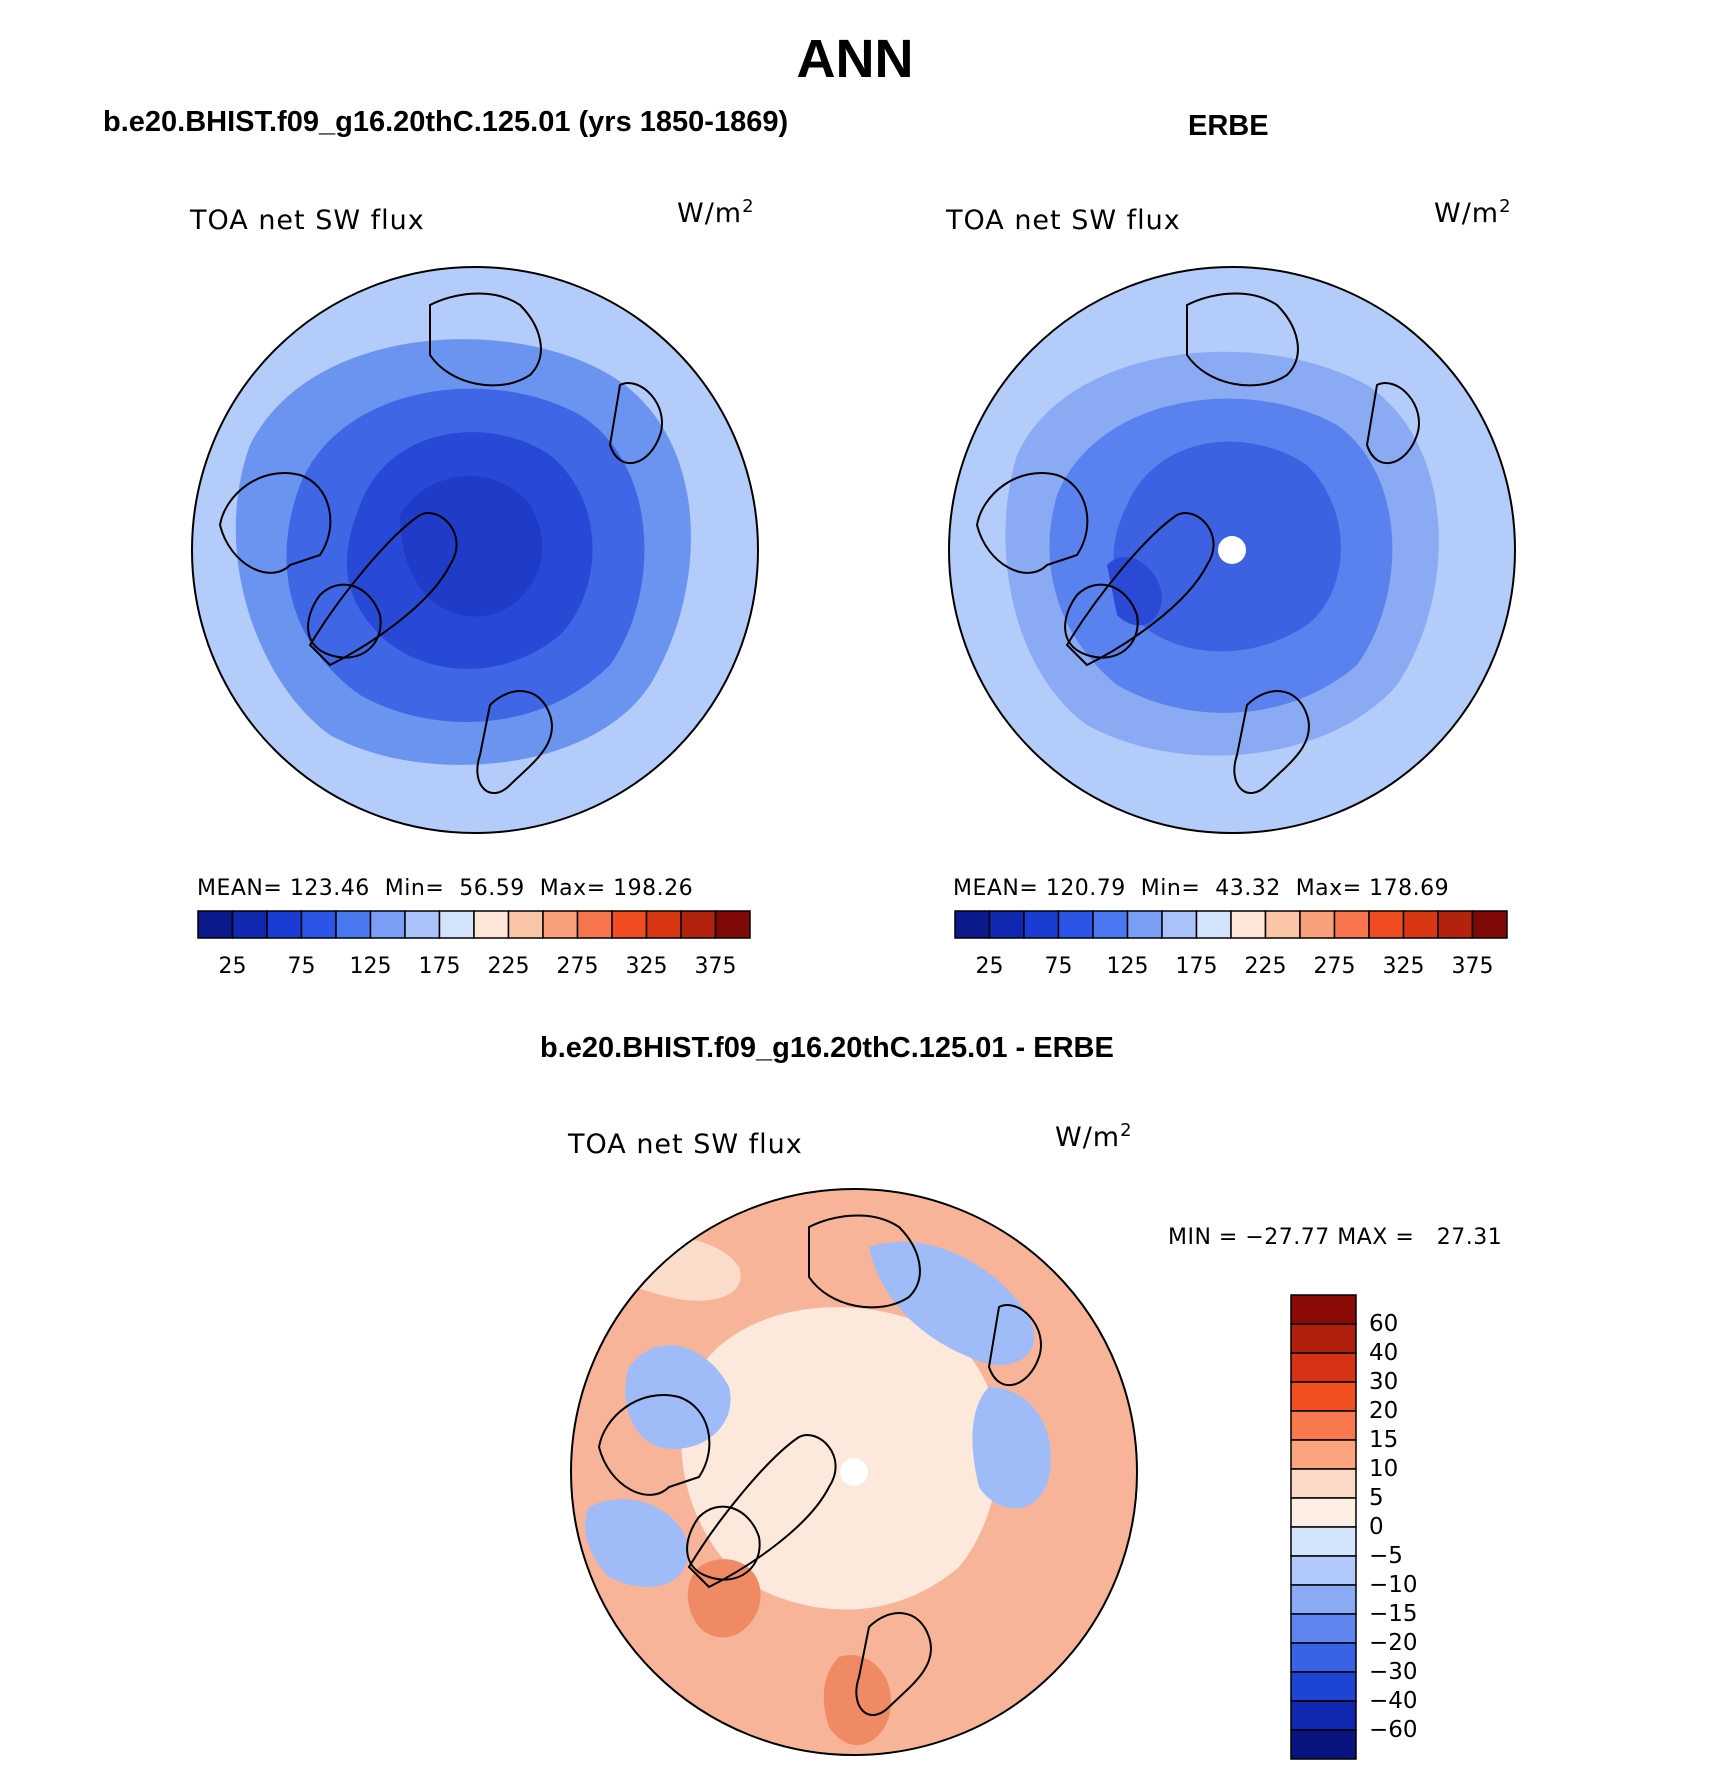 Image resolution: width=1710 pixels, height=1766 pixels. I want to click on diff-panel-colorbar, so click(1323, 1527).